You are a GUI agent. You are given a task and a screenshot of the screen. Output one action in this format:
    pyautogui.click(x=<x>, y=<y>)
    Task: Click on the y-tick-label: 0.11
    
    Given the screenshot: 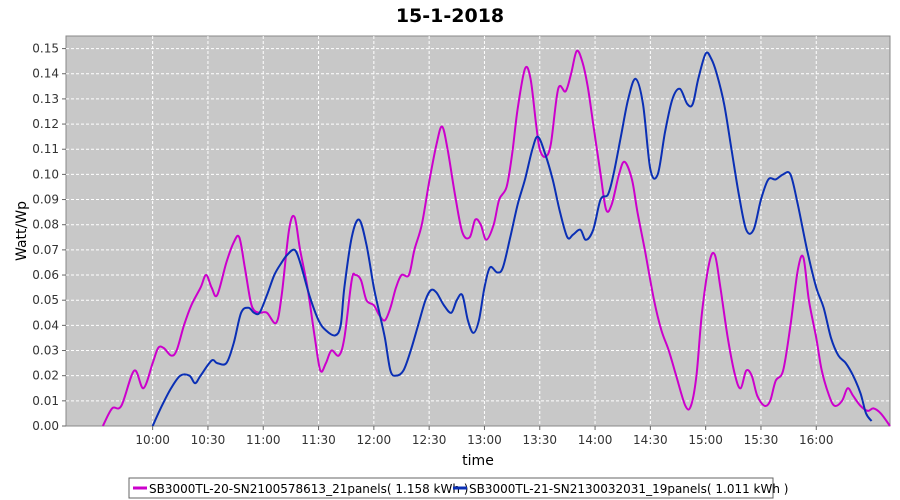 What is the action you would take?
    pyautogui.click(x=45, y=149)
    